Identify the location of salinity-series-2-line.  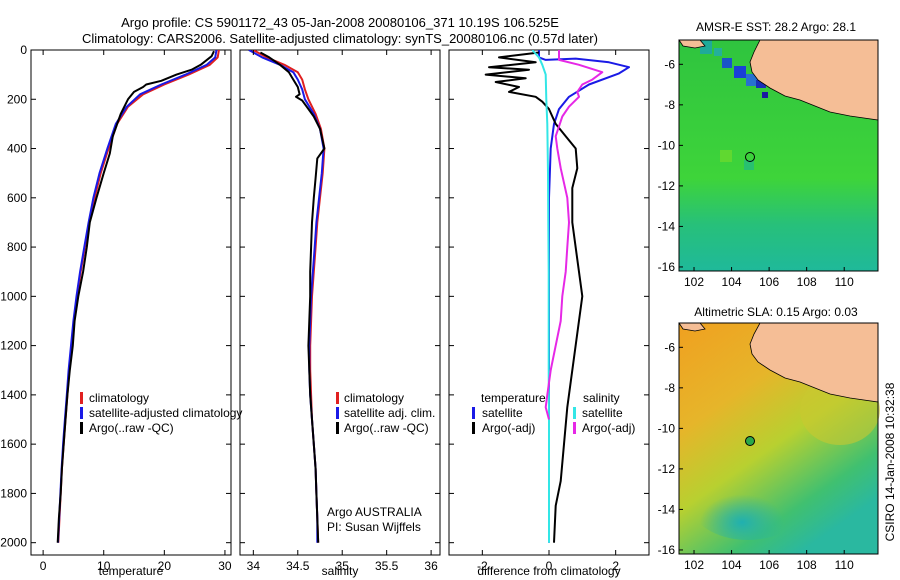
(292, 297).